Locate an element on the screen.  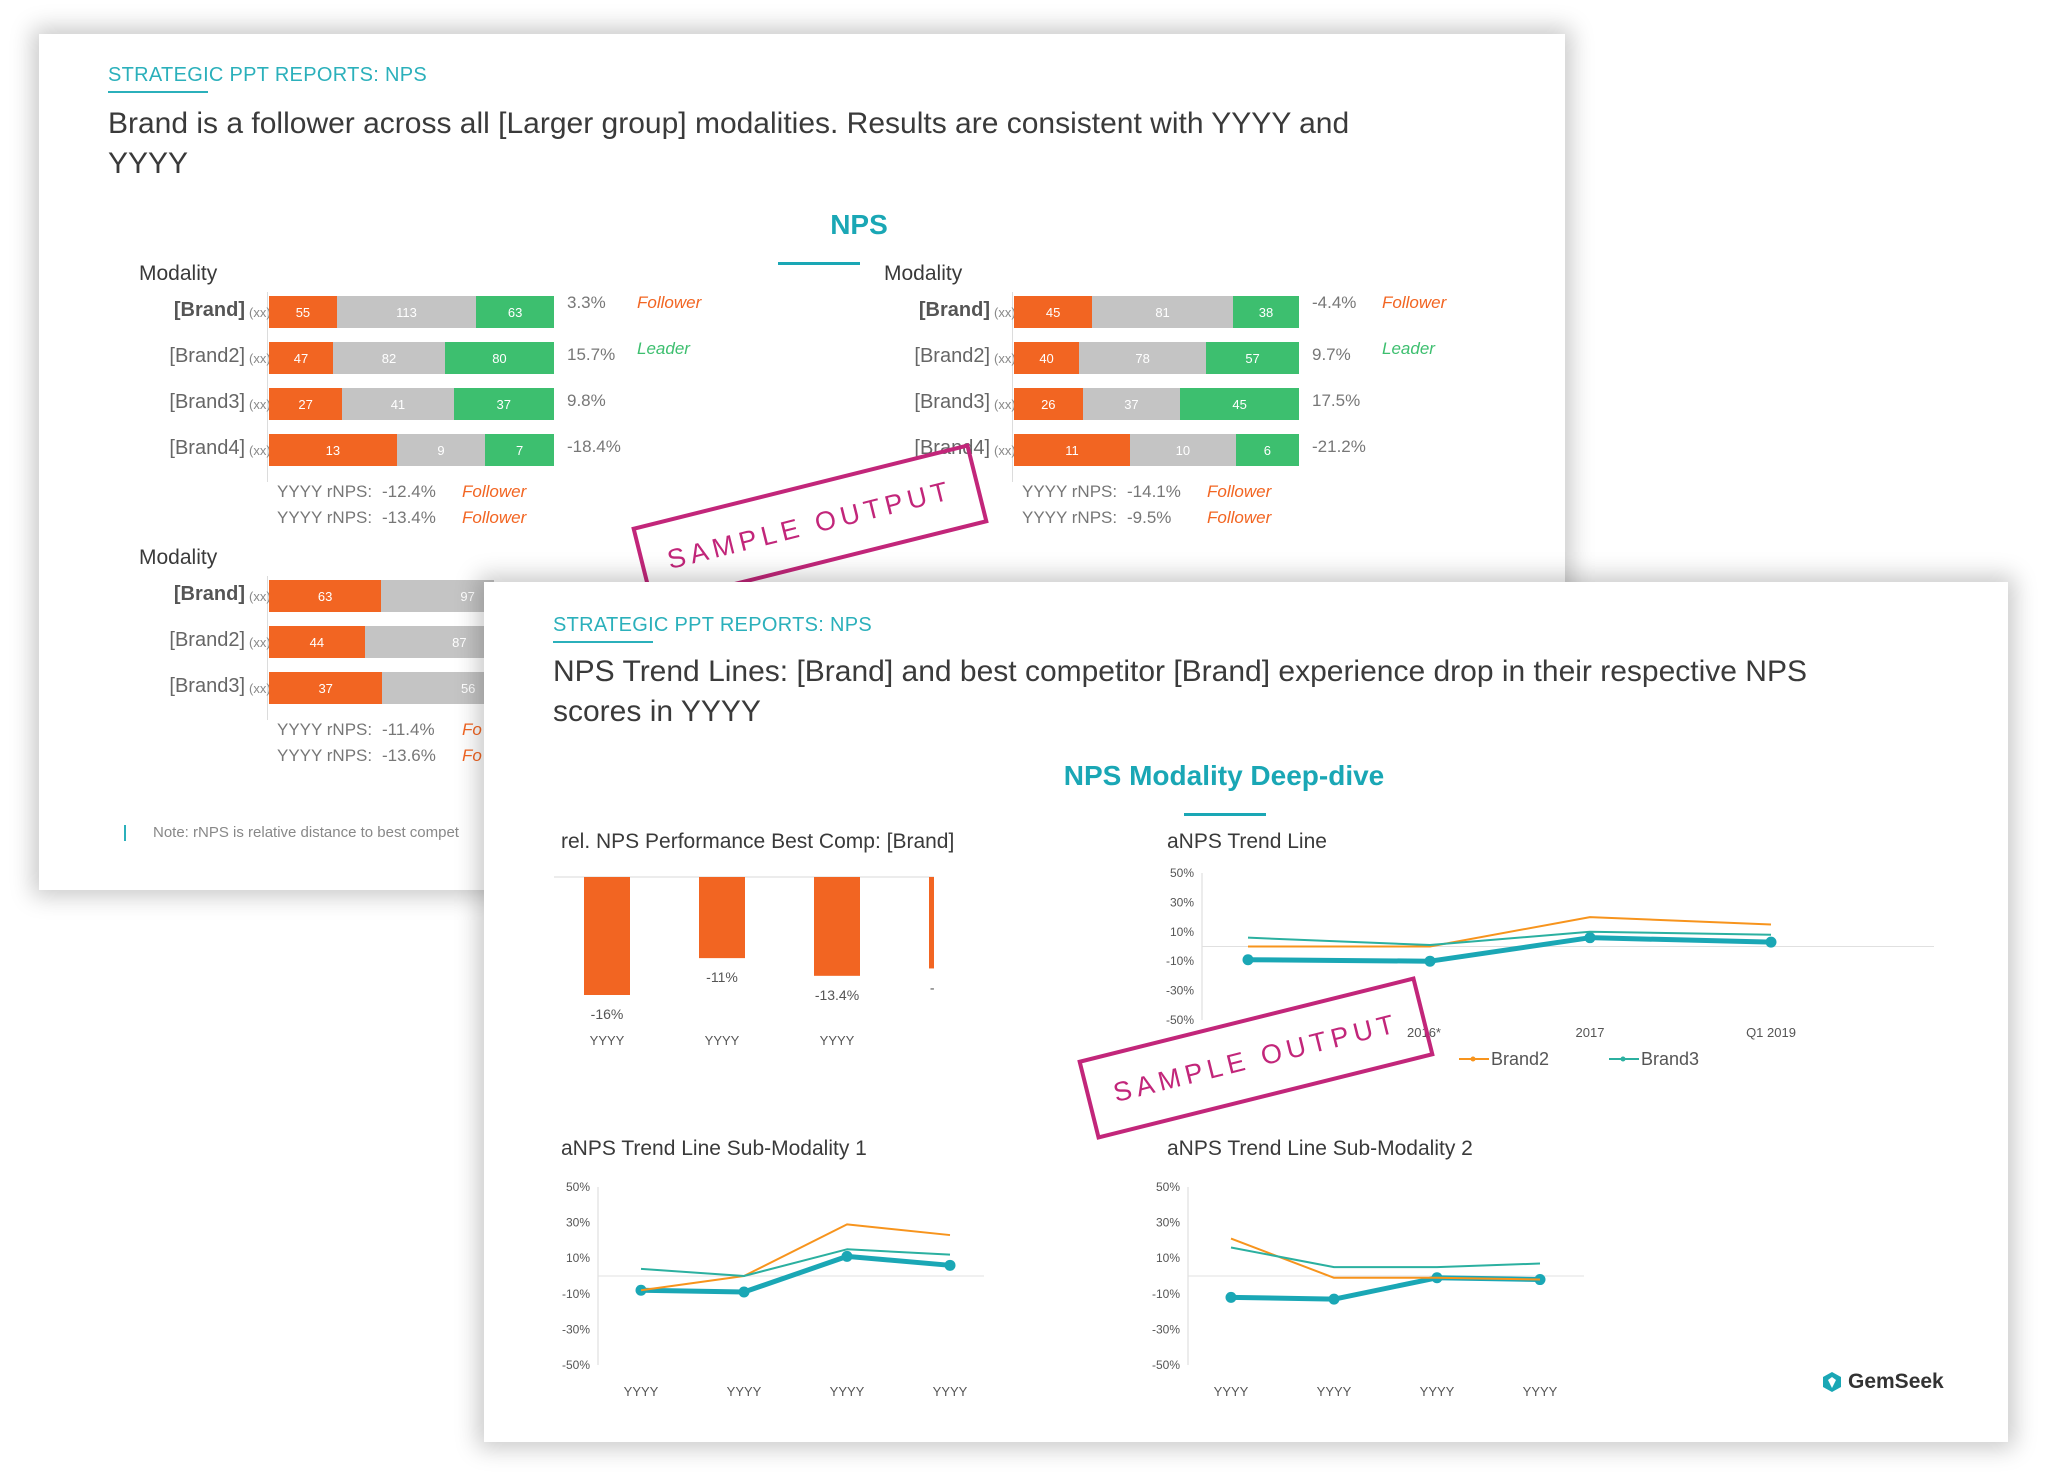
detractors-segment: 45 is located at coordinates (1053, 312).